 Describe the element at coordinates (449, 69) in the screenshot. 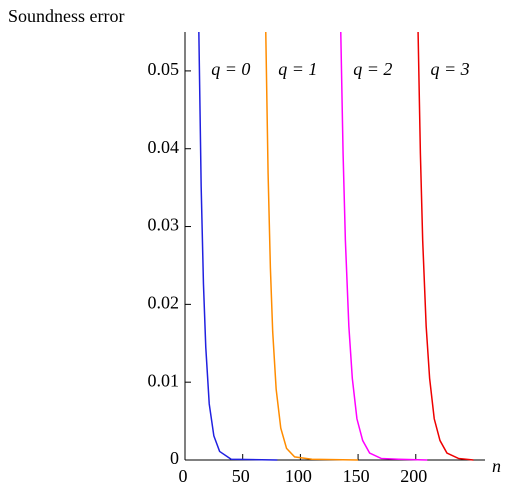

I see `series-label: q = 3` at that location.